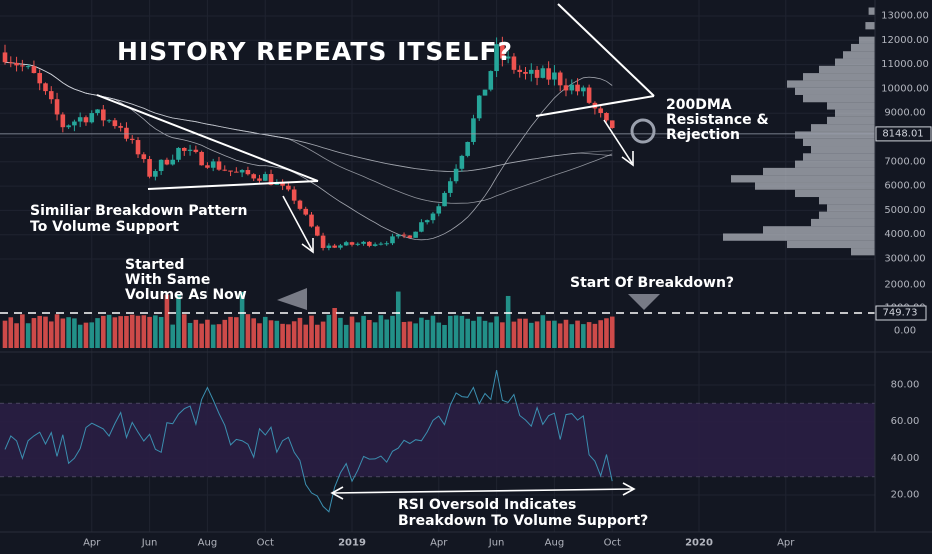  What do you see at coordinates (905, 385) in the screenshot?
I see `rsi-tick-label: 80.00` at bounding box center [905, 385].